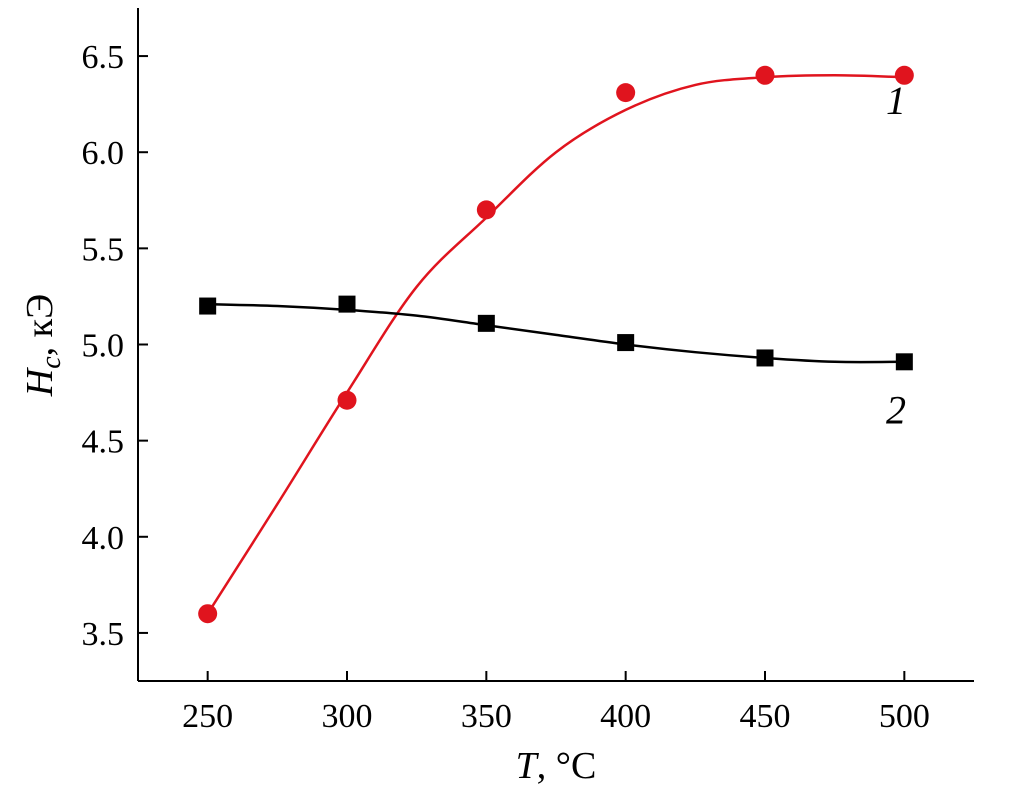 Image resolution: width=1023 pixels, height=798 pixels. What do you see at coordinates (103, 634) in the screenshot?
I see `y-tick-label: 3.5` at bounding box center [103, 634].